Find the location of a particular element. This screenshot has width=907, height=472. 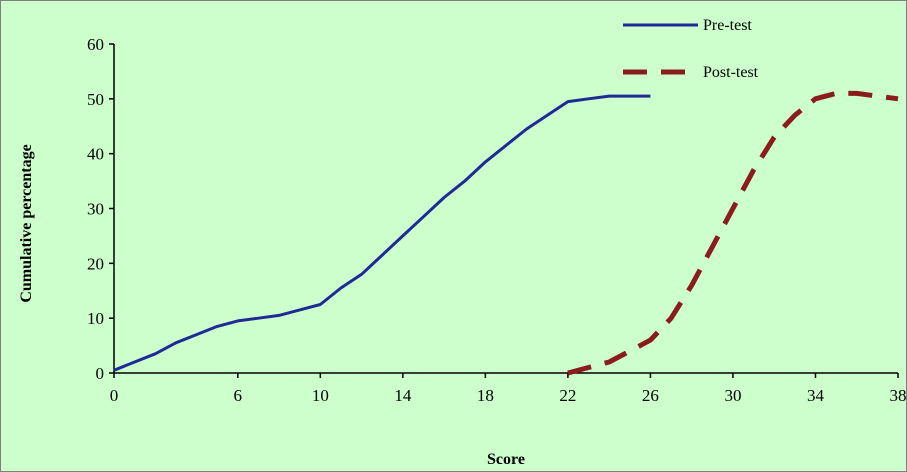

x-tick-label: 26 is located at coordinates (650, 395).